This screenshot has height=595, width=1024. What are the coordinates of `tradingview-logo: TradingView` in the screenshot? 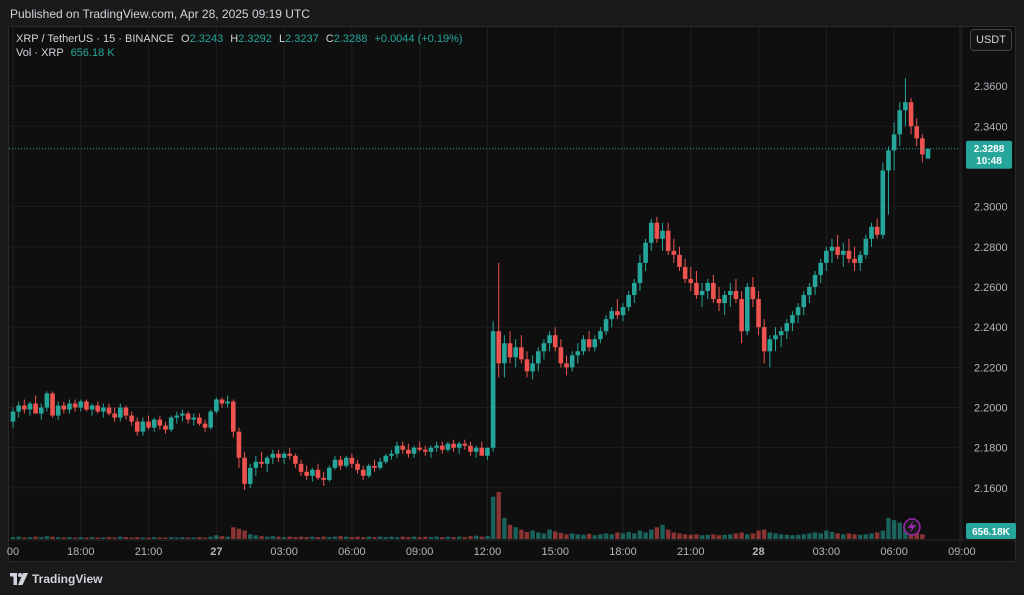 It's located at (56, 579).